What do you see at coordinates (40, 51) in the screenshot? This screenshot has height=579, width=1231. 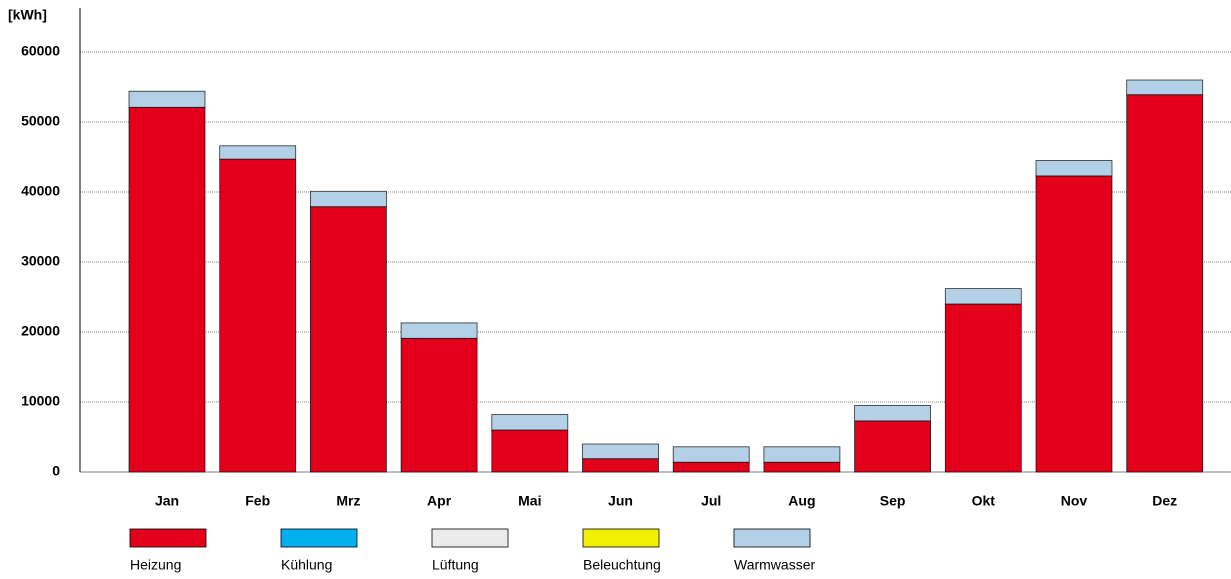 I see `y-tick-label: 60000` at bounding box center [40, 51].